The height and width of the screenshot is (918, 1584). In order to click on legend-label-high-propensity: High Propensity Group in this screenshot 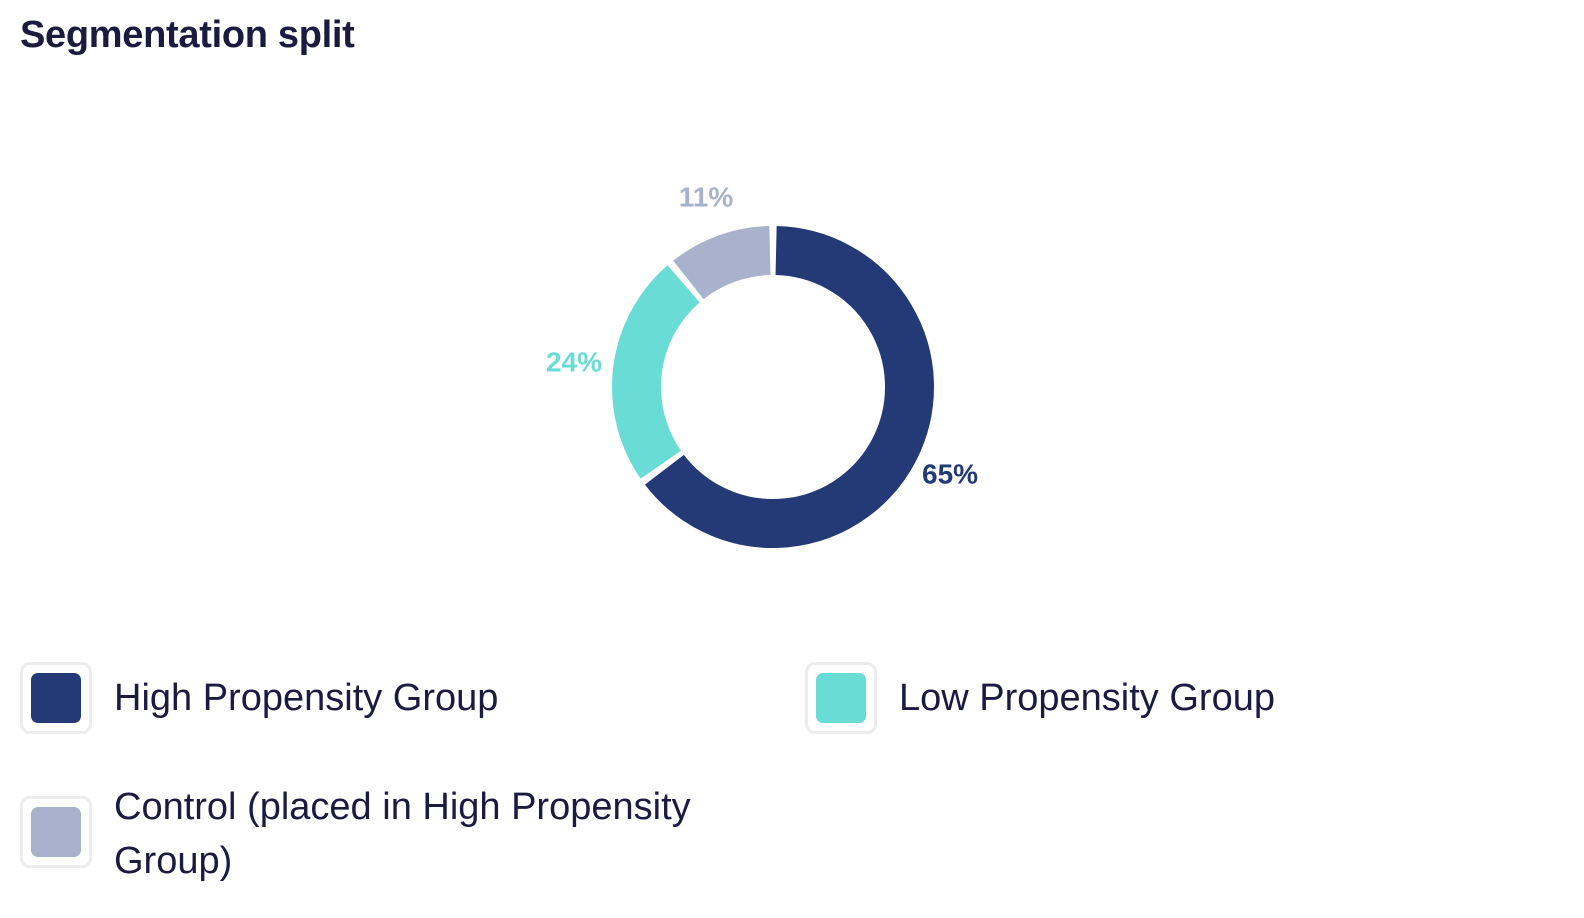, I will do `click(306, 698)`.